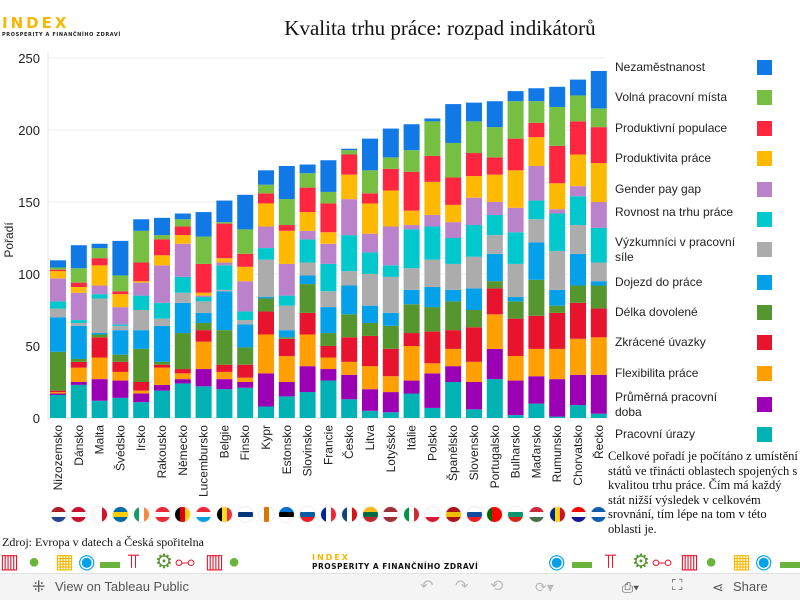  I want to click on undo-icon: ↶, so click(427, 586).